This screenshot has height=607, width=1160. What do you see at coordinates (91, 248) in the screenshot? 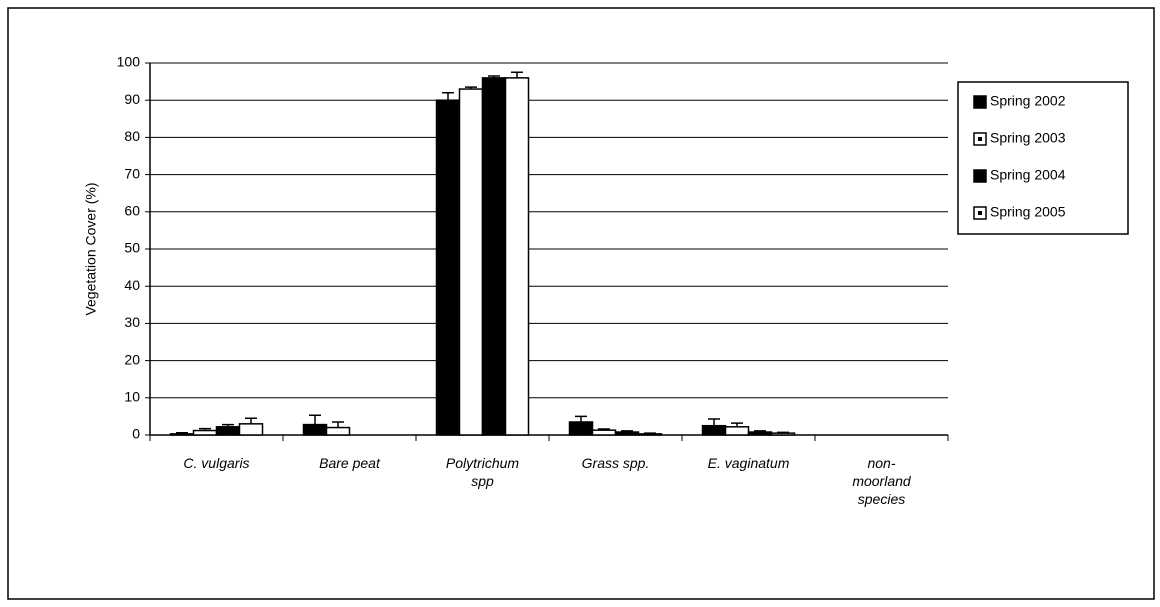
I see `y-axis-title: Vegetation Cover (%)` at bounding box center [91, 248].